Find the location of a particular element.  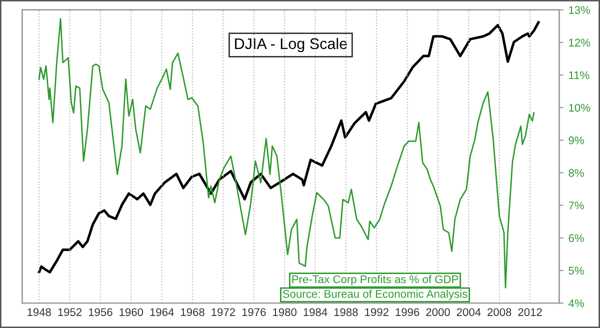

y2-tick-label: 7% is located at coordinates (576, 206).